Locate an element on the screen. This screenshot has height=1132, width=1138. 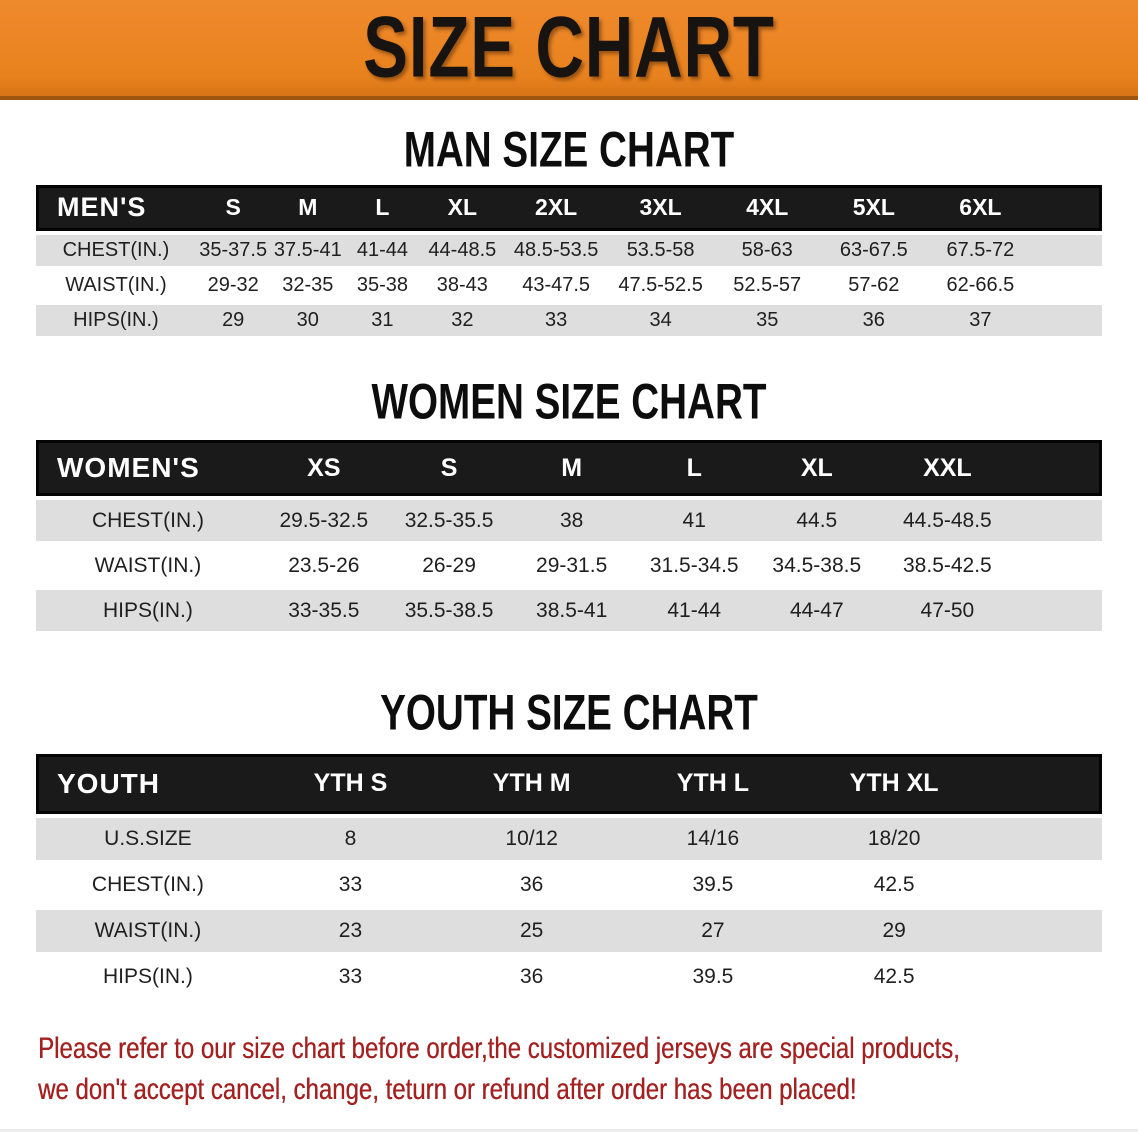
measurement-value: 33 is located at coordinates (350, 884).